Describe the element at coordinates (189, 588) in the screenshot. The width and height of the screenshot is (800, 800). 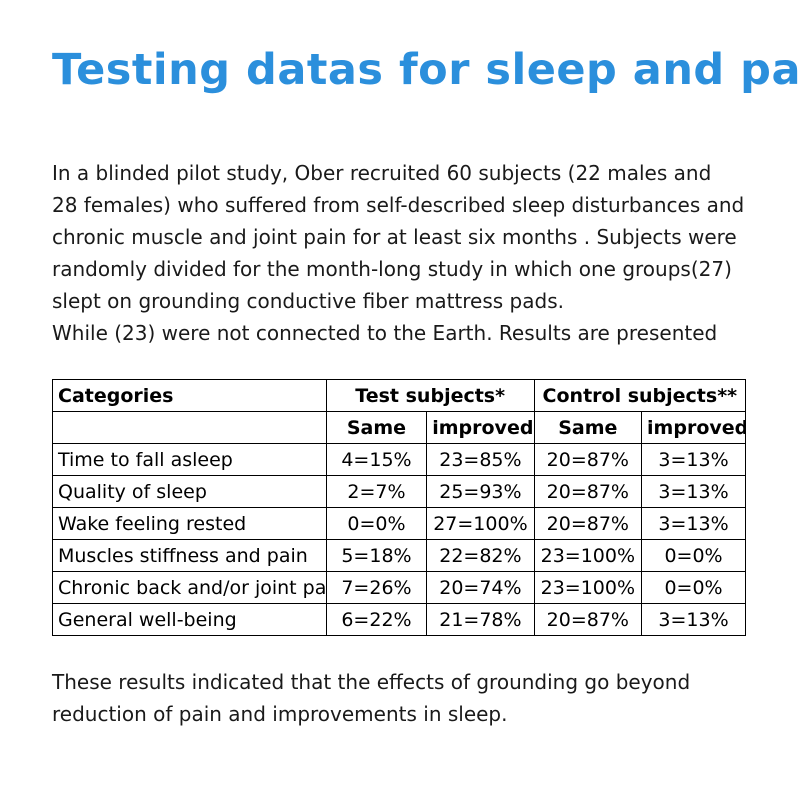
I see `category-cell: Chronic back and/or joint pain` at that location.